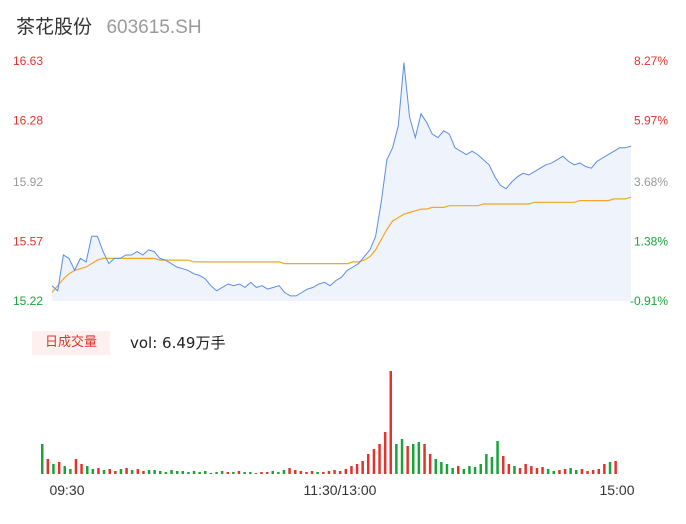 The height and width of the screenshot is (524, 686). What do you see at coordinates (649, 301) in the screenshot?
I see `percent-tick-label: -0.91%` at bounding box center [649, 301].